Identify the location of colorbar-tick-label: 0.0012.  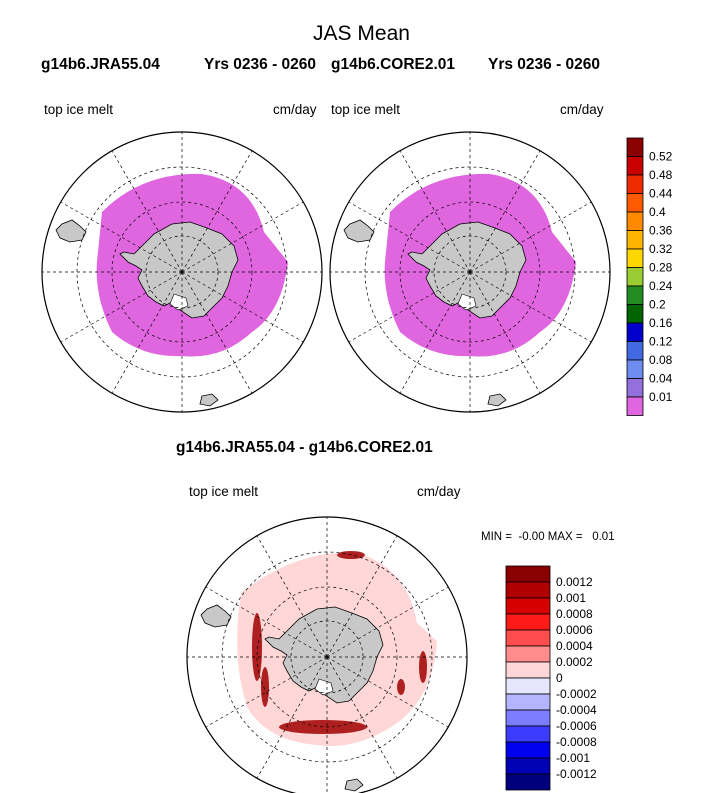
(574, 582).